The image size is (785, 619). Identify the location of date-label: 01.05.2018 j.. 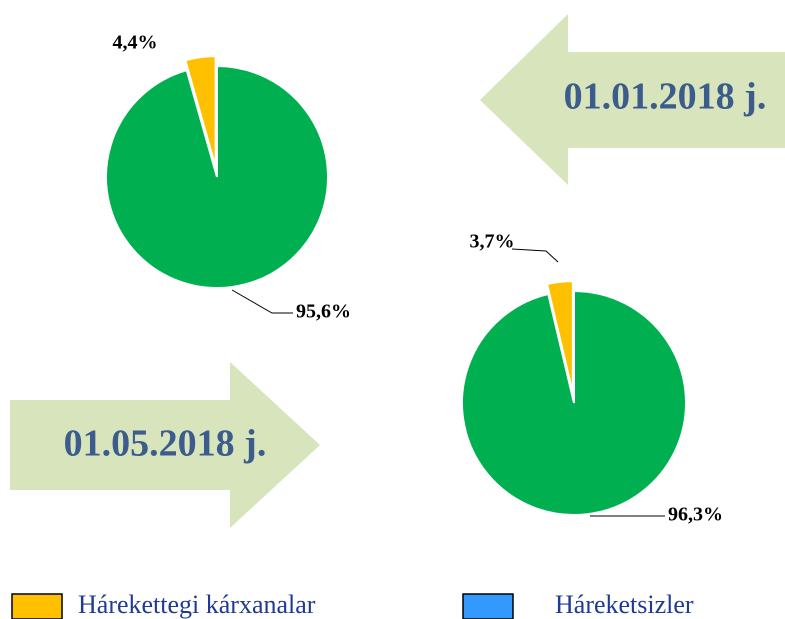
(165, 444).